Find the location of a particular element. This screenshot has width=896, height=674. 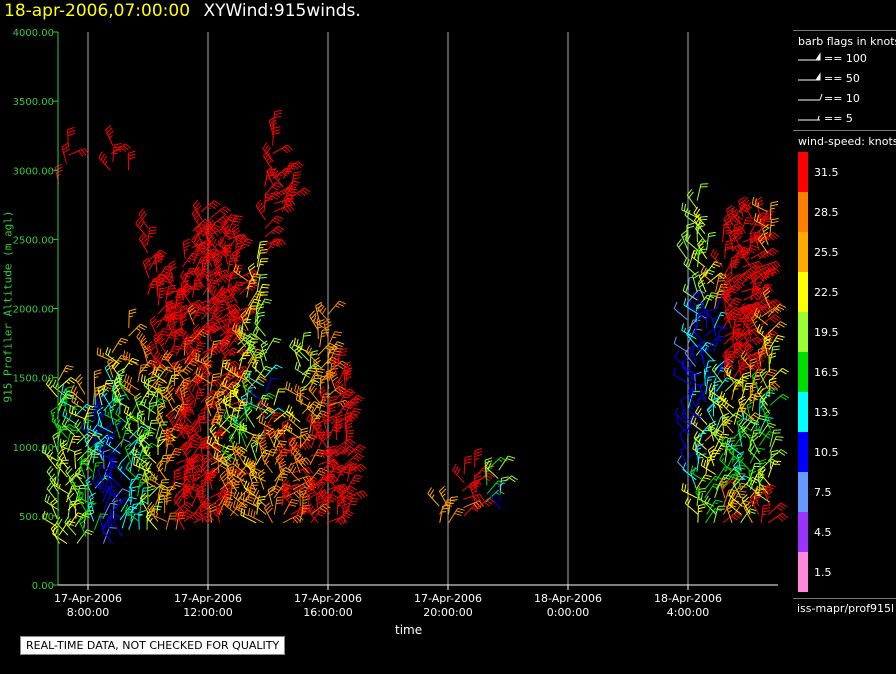

barb-staff is located at coordinates (695, 322).